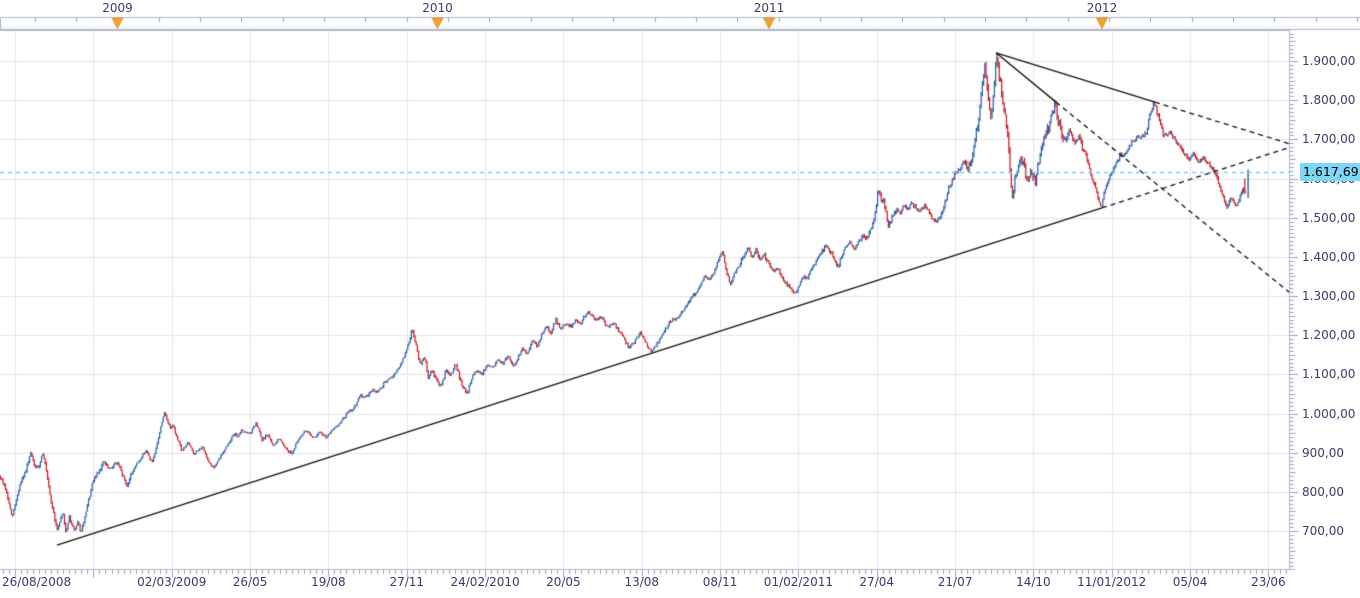 Image resolution: width=1360 pixels, height=598 pixels. What do you see at coordinates (250, 582) in the screenshot?
I see `x-axis-label: 26/05` at bounding box center [250, 582].